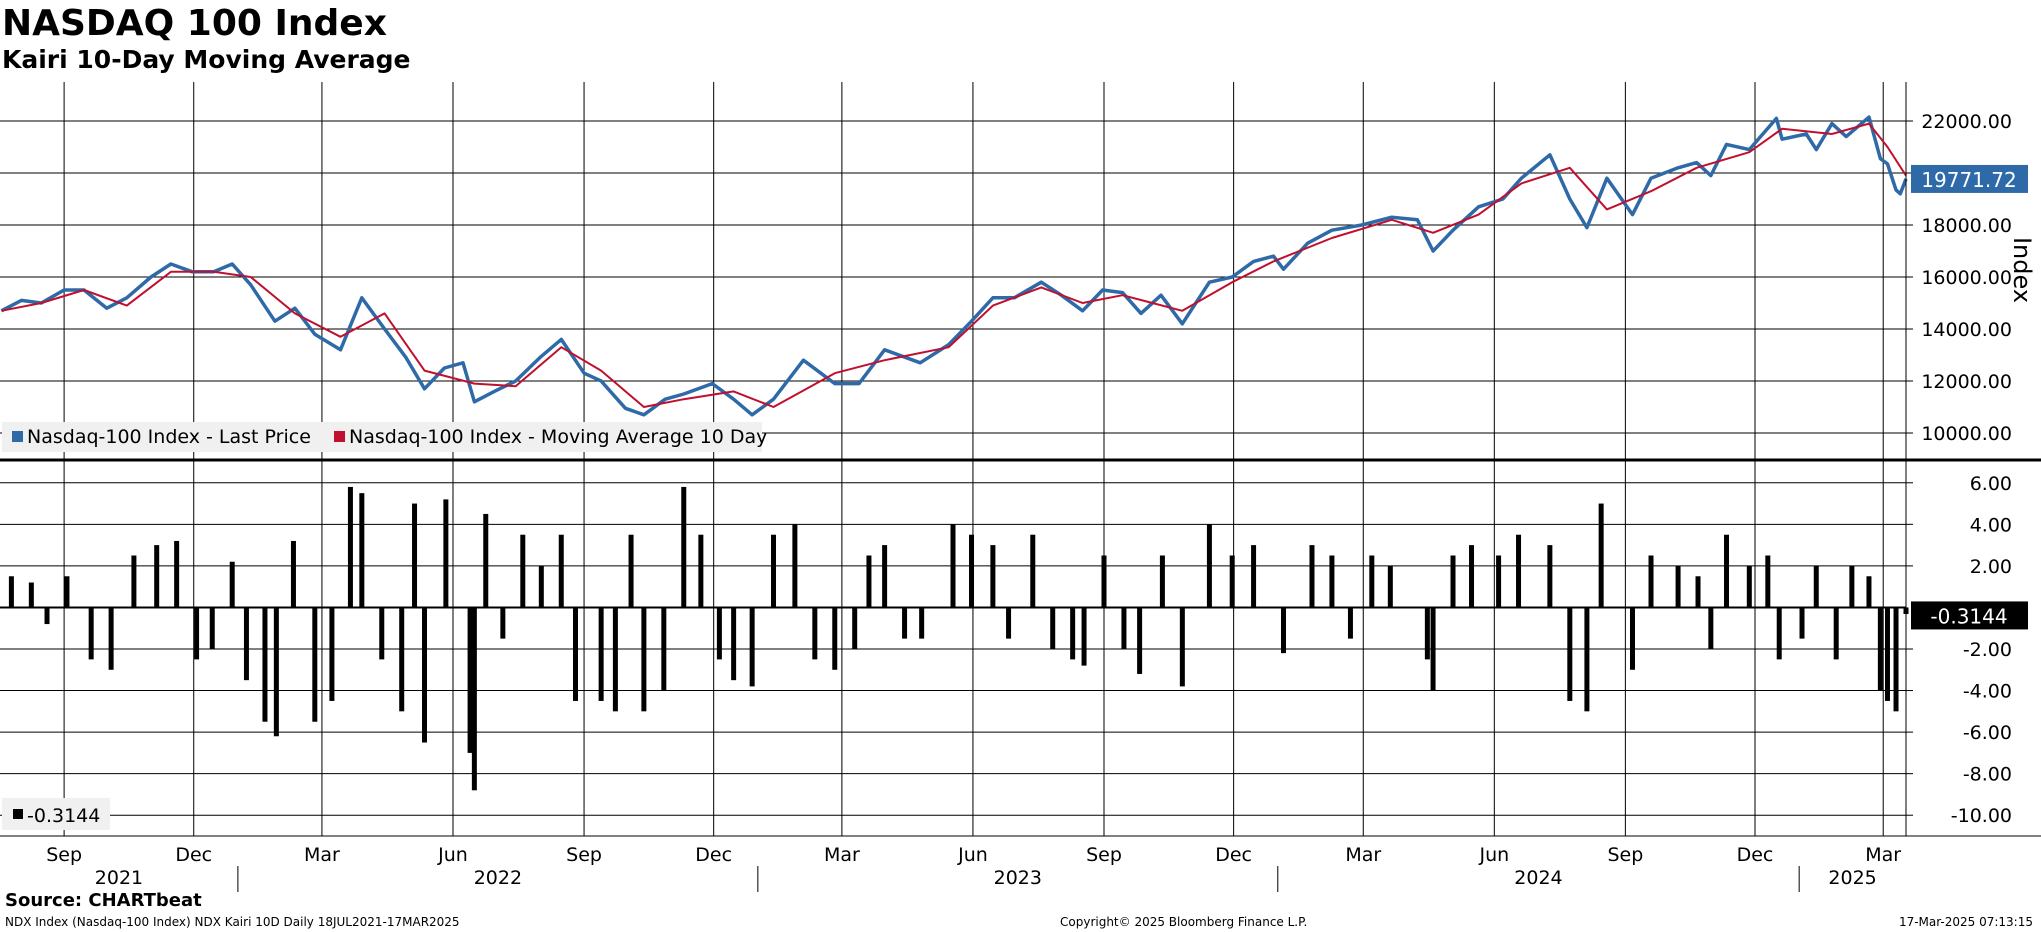 This screenshot has height=932, width=2041. Describe the element at coordinates (1966, 382) in the screenshot. I see `y-tick-label: 12000.00` at that location.